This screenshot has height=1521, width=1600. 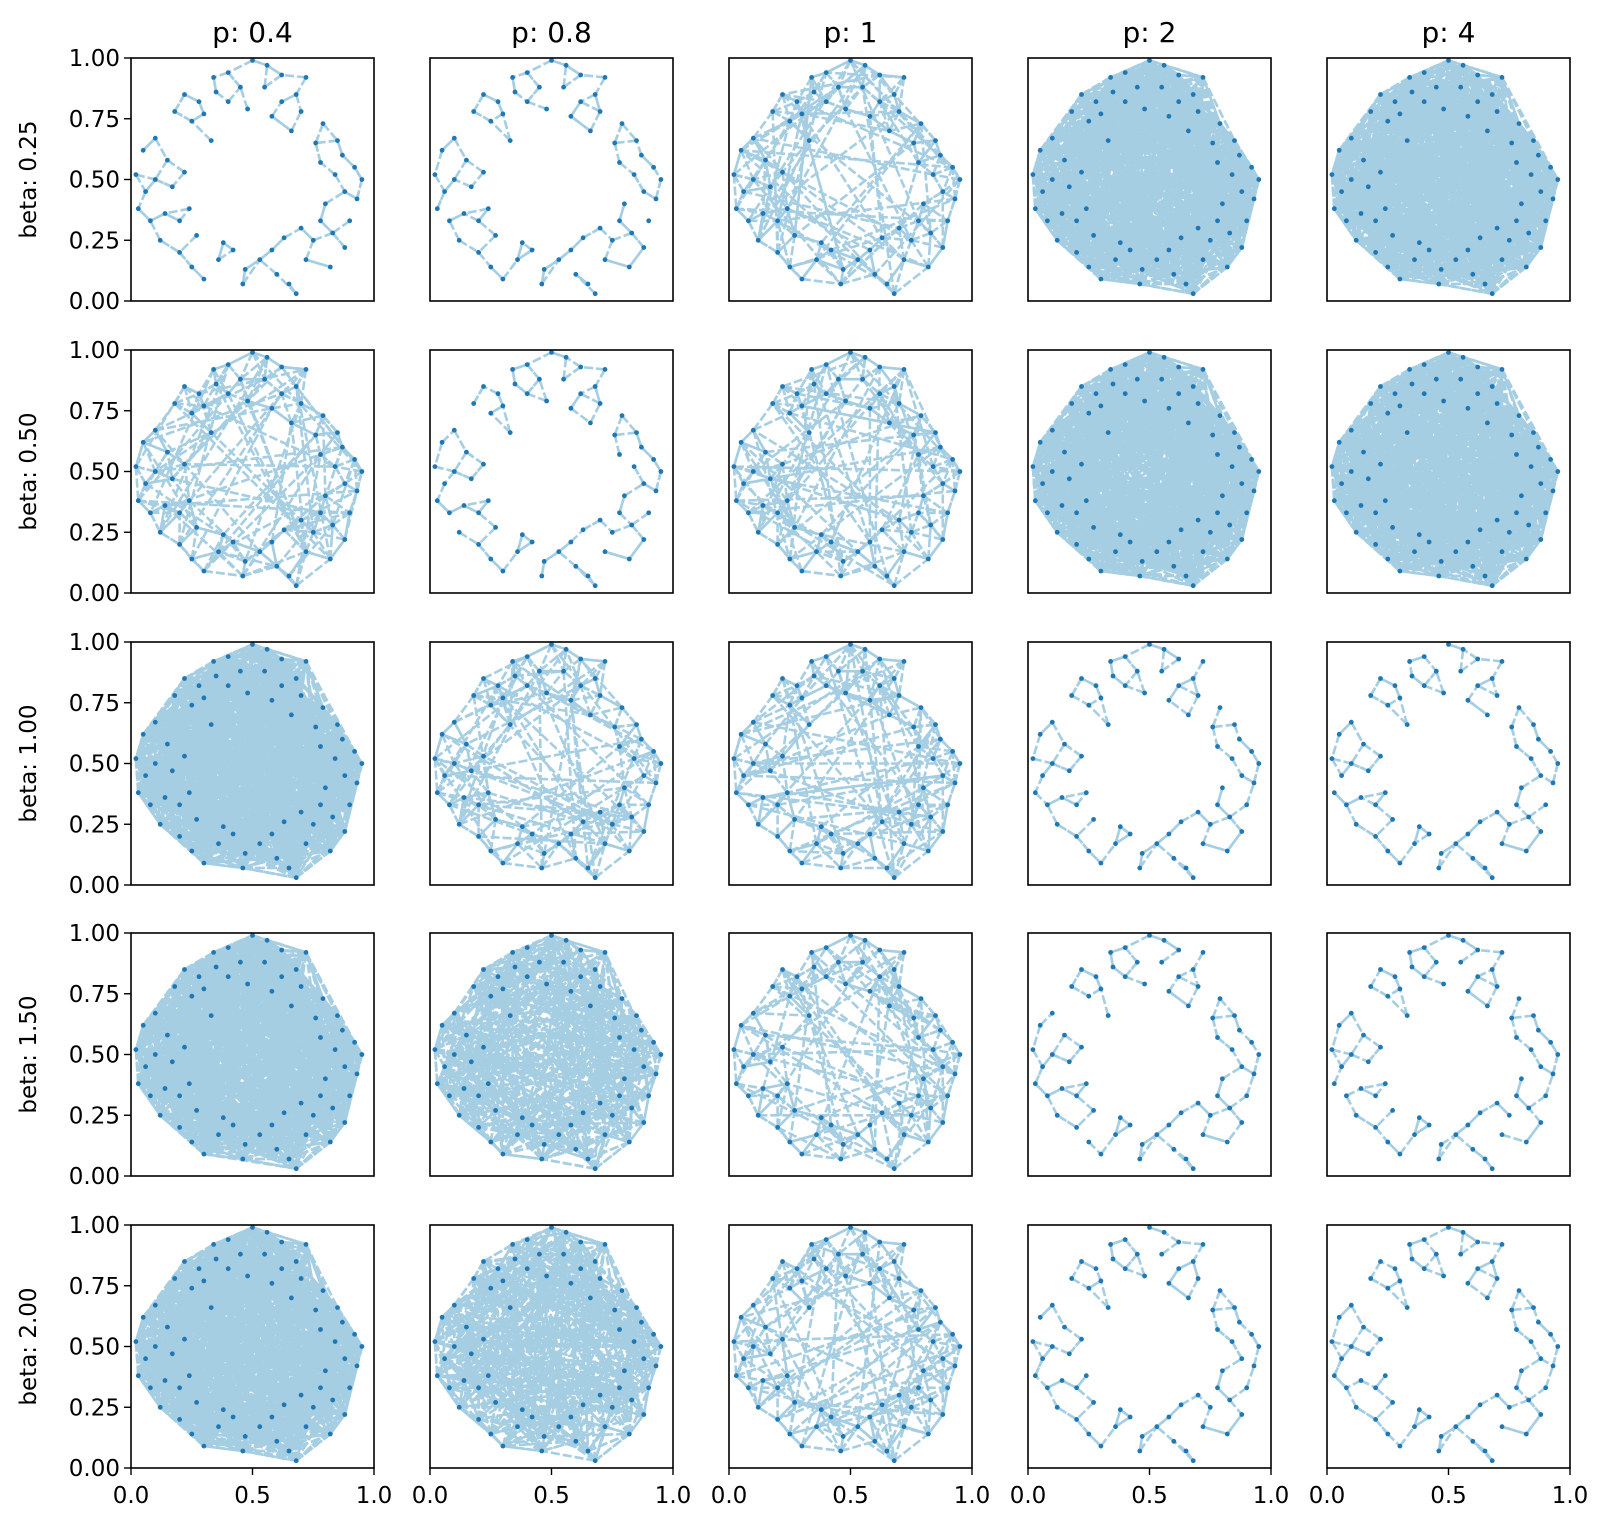 I want to click on axes-frame, so click(x=551, y=179).